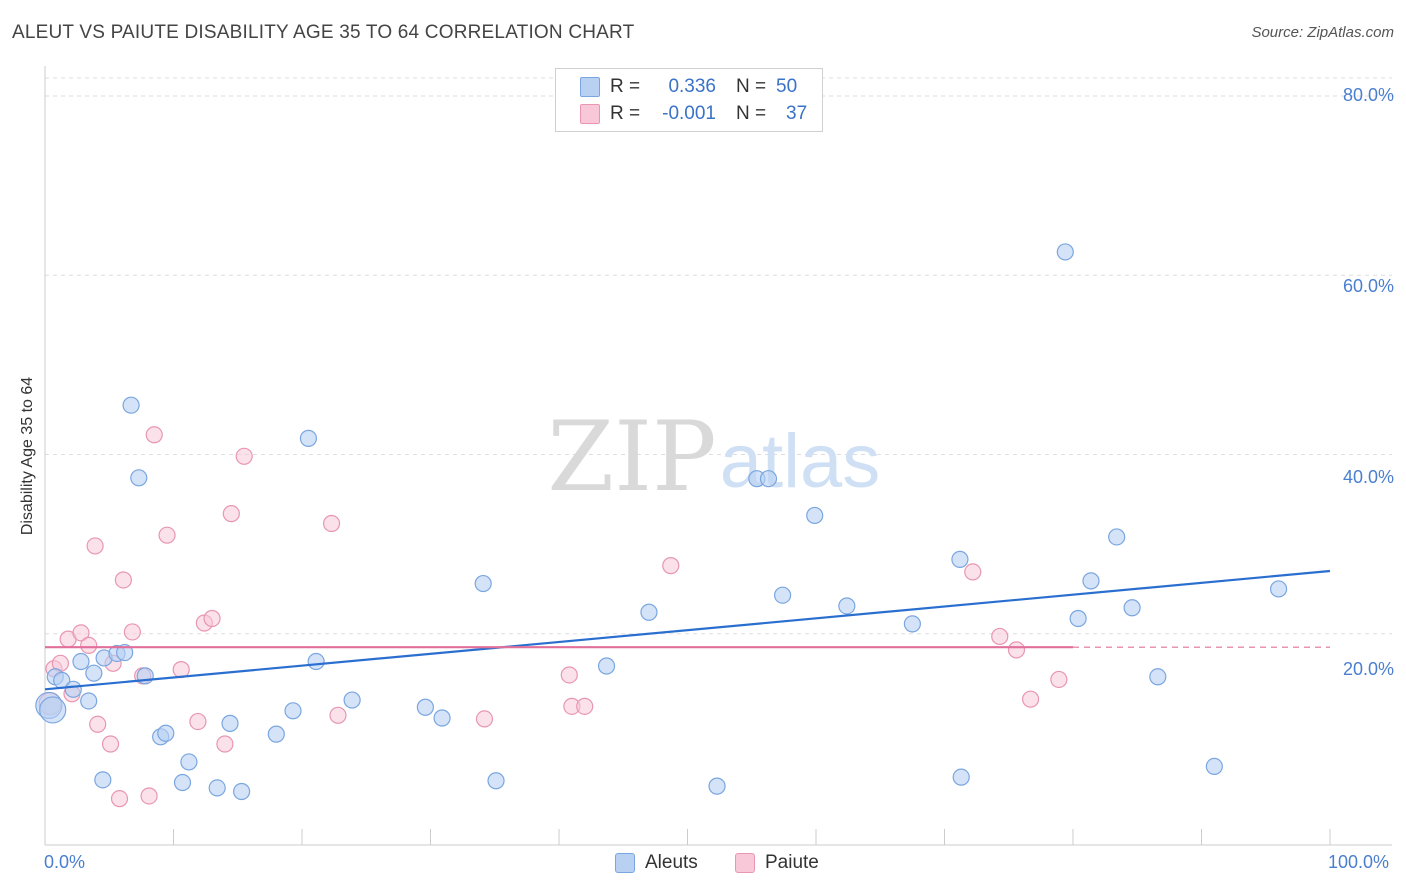 This screenshot has width=1406, height=892. Describe the element at coordinates (27, 456) in the screenshot. I see `y-axis-label: Disability Age 35 to 64` at that location.